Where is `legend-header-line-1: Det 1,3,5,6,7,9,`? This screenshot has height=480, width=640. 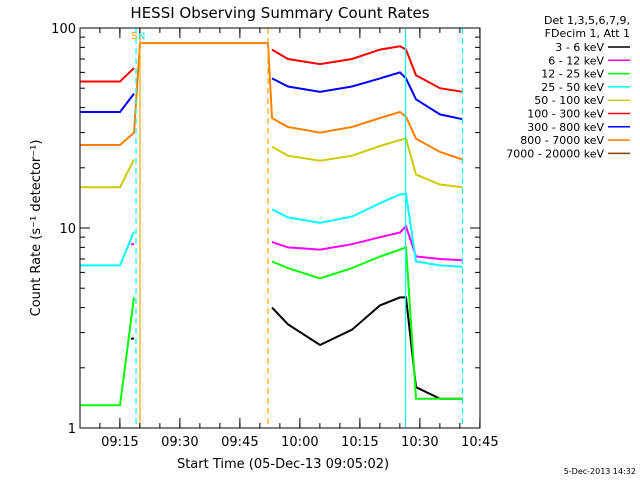
legend-header-line-1: Det 1,3,5,6,7,9, is located at coordinates (587, 20).